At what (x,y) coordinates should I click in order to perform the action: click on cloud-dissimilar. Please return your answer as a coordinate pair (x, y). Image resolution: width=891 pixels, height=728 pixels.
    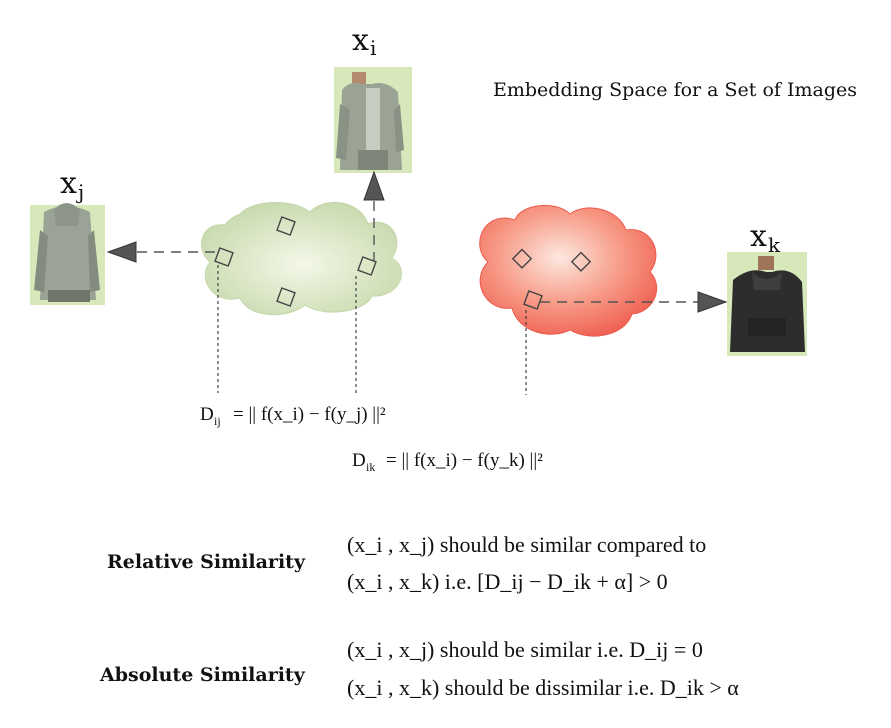
    Looking at the image, I should click on (568, 270).